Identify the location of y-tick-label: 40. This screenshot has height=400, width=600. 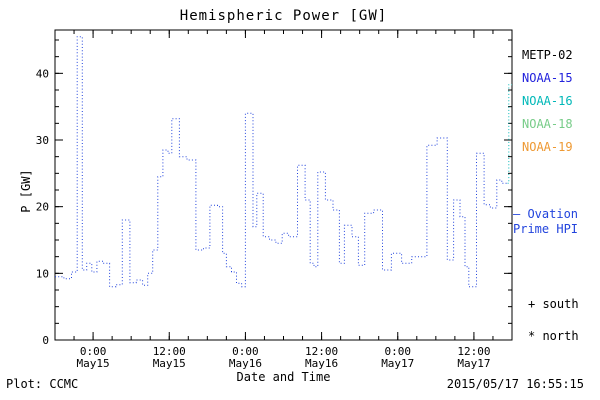
(42, 73).